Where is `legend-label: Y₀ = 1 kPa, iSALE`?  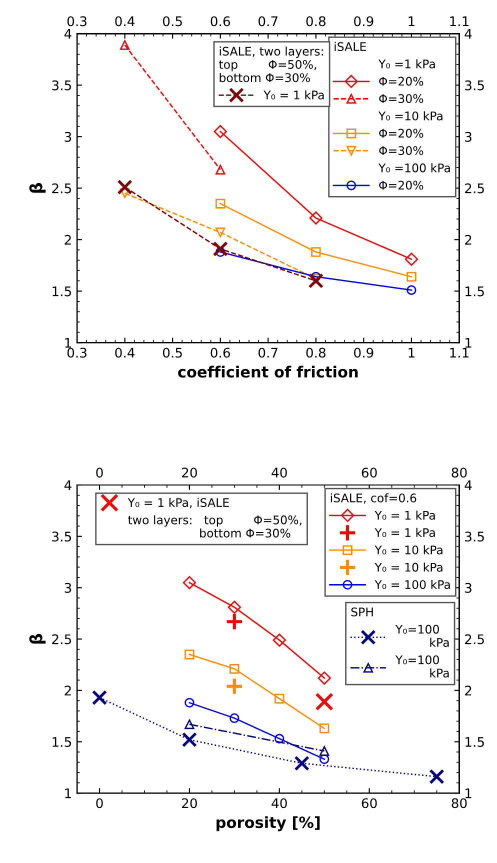
legend-label: Y₀ = 1 kPa, iSALE is located at coordinates (178, 503).